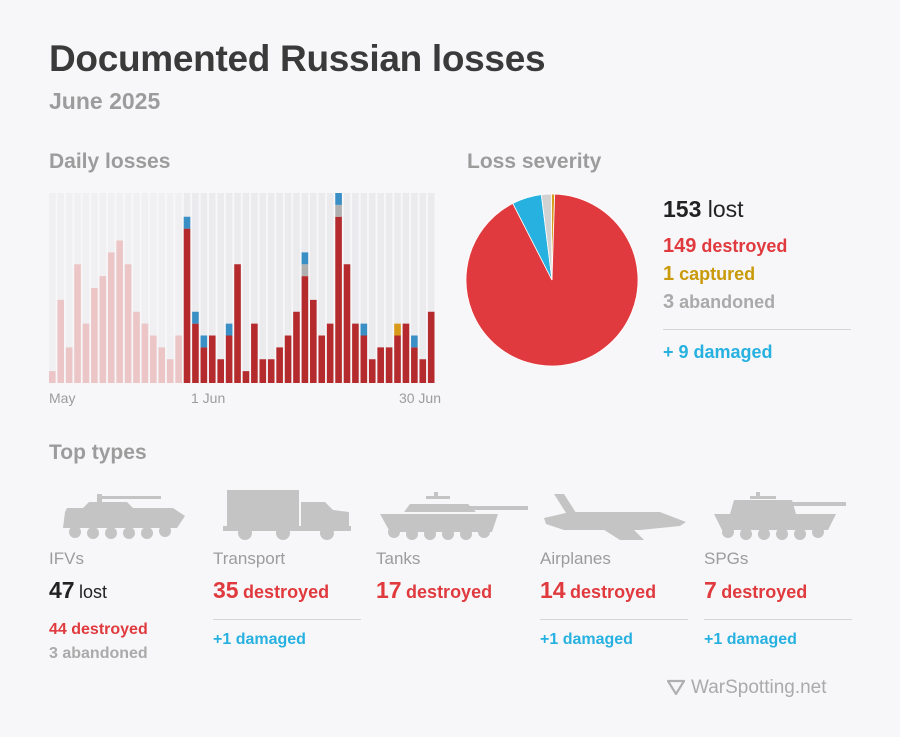 This screenshot has width=900, height=737. What do you see at coordinates (397, 329) in the screenshot?
I see `bar-captured` at bounding box center [397, 329].